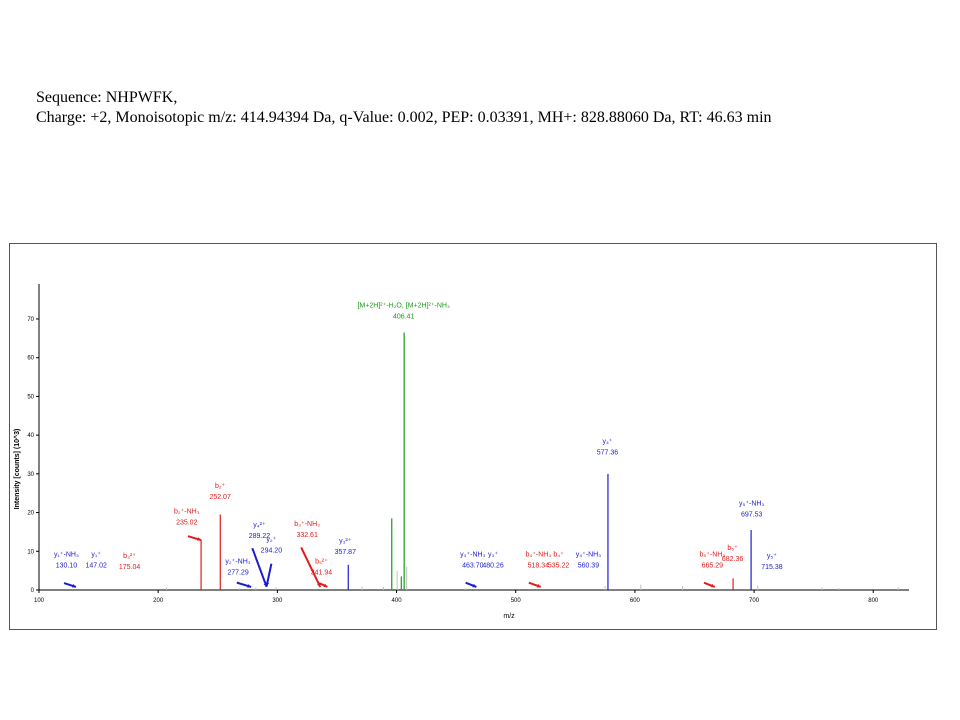 The image size is (960, 720). I want to click on y-tick-label: 30, so click(30, 475).